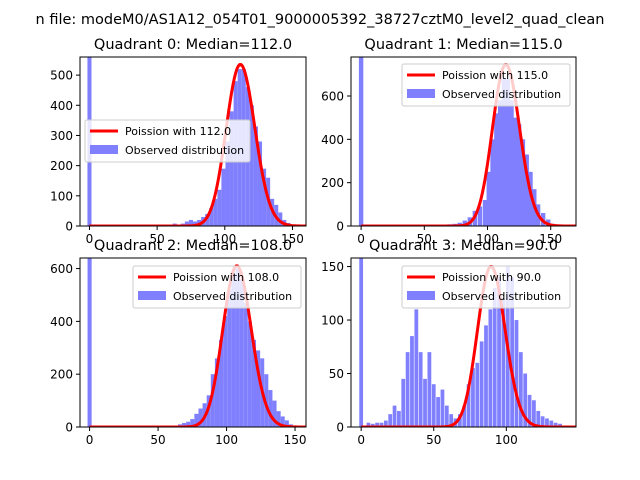  I want to click on legend: Poission with 90.0 Observed distribution, so click(486, 287).